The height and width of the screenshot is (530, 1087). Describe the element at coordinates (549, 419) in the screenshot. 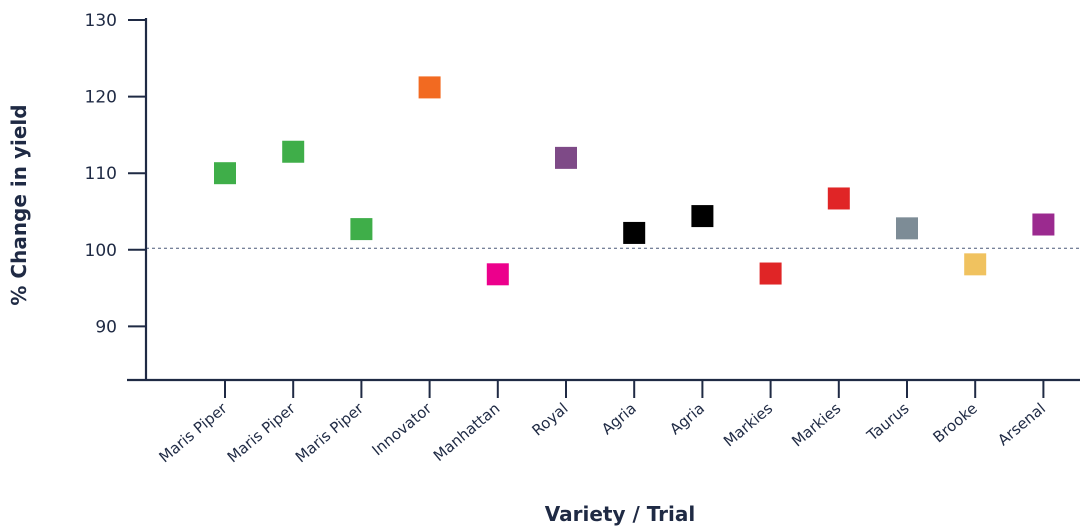

I see `x-tick-label: Royal` at that location.